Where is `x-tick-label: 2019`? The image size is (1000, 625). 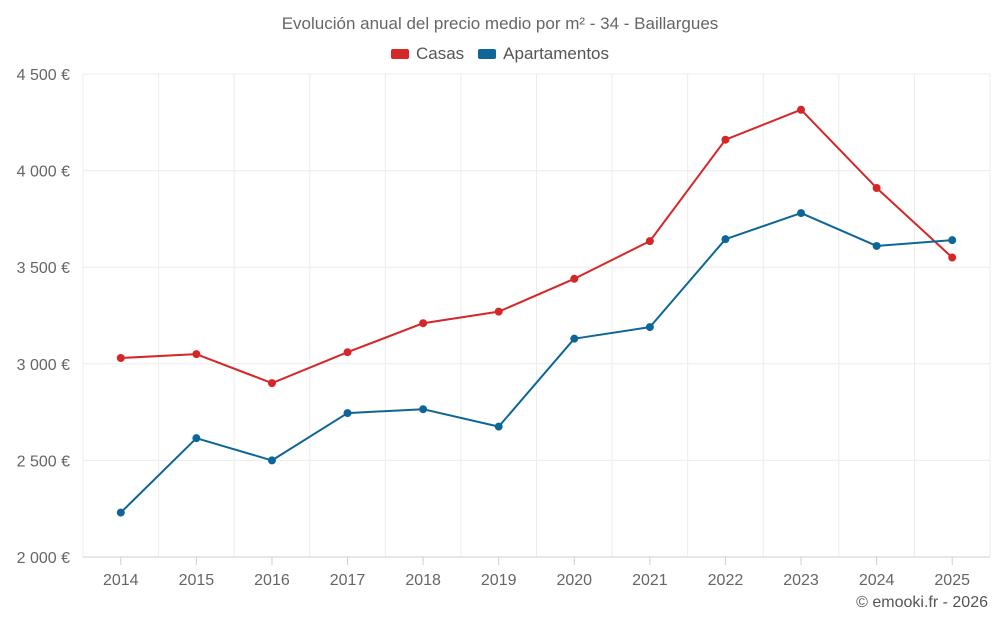 x-tick-label: 2019 is located at coordinates (499, 580).